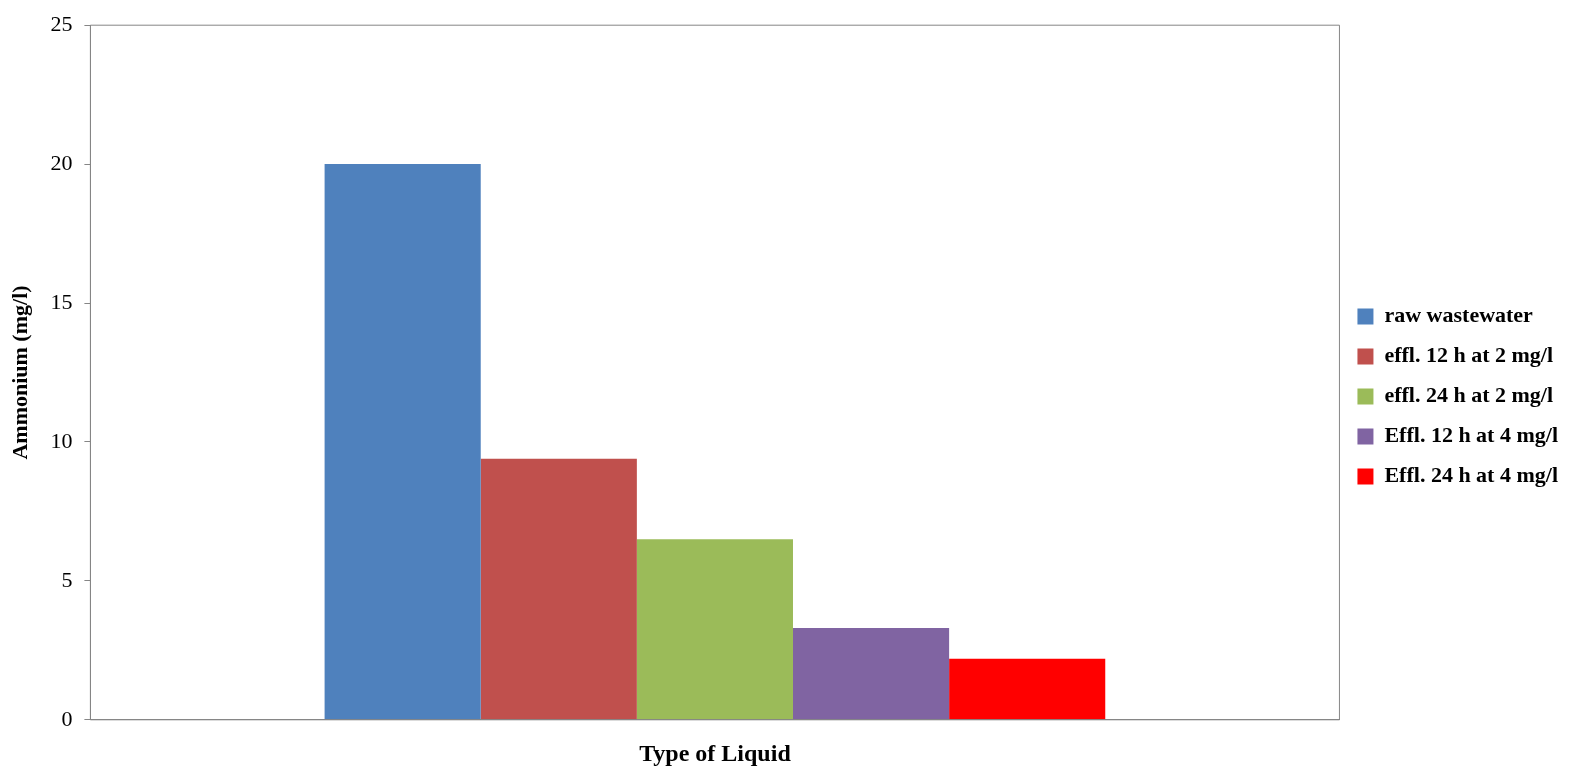 Image resolution: width=1580 pixels, height=777 pixels. I want to click on y-tick-label: 10, so click(61, 440).